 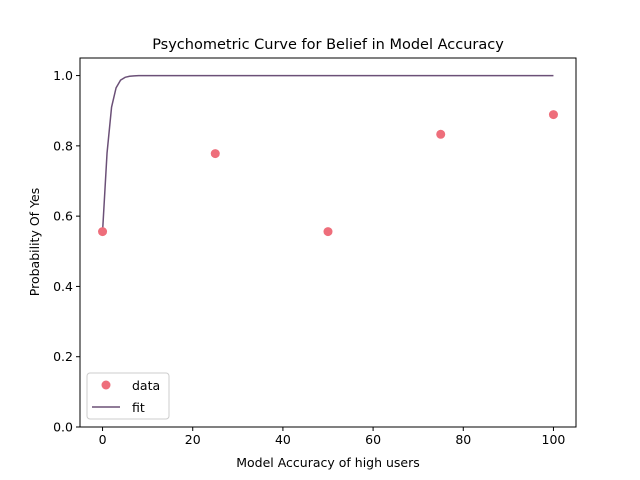 I want to click on x-tick-label: 20, so click(x=193, y=439).